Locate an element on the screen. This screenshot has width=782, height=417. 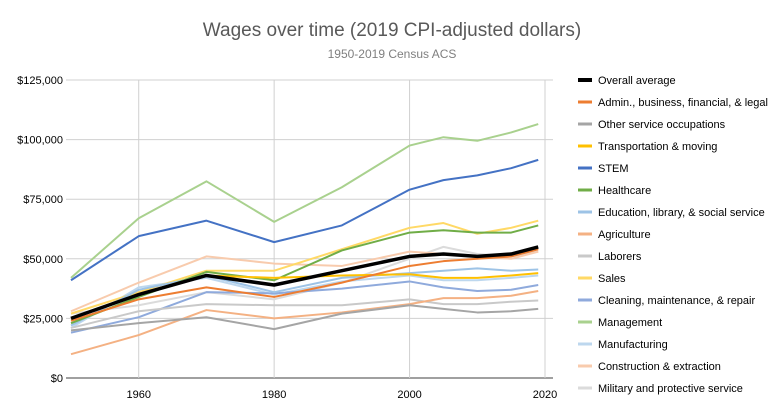
series-line-sales is located at coordinates (304, 267).